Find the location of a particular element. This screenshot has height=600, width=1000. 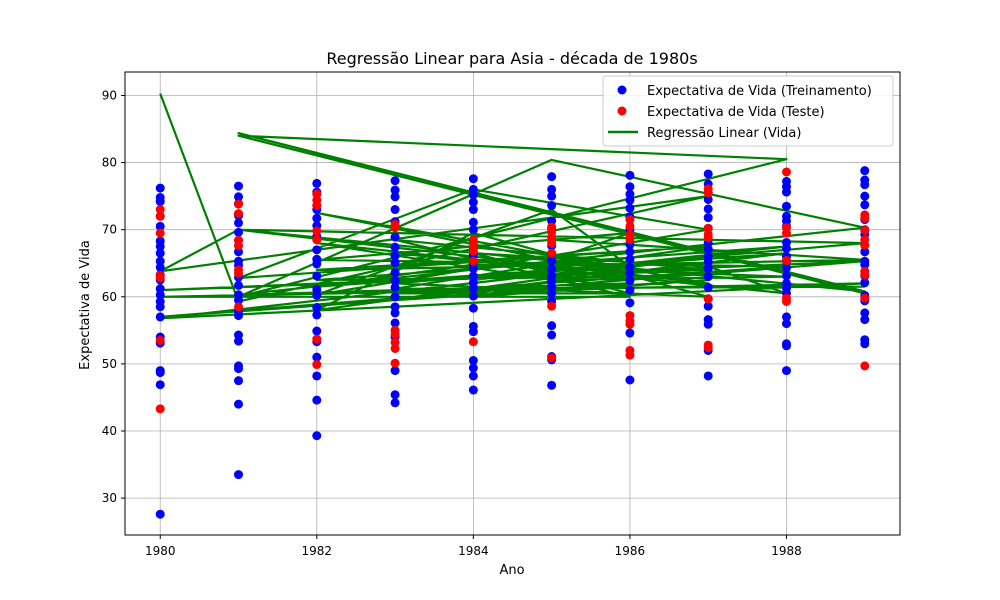

x-tick-label: 1986 is located at coordinates (630, 551).